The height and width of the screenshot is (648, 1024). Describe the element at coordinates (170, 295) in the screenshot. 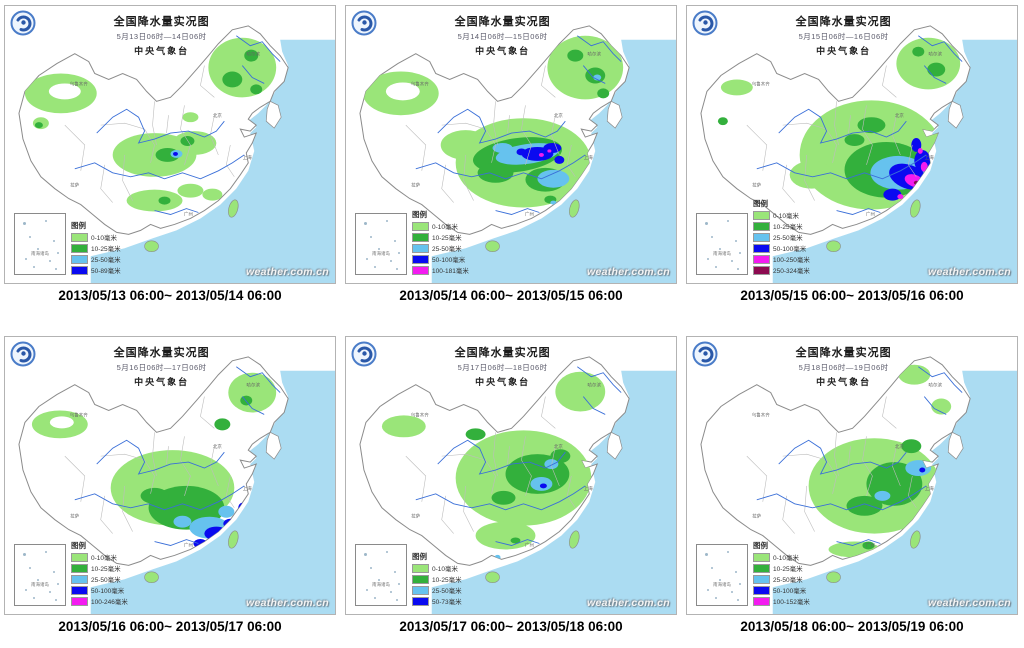

I see `date-caption: 2013/05/13 06:00~ 2013/05/14 06:00` at that location.